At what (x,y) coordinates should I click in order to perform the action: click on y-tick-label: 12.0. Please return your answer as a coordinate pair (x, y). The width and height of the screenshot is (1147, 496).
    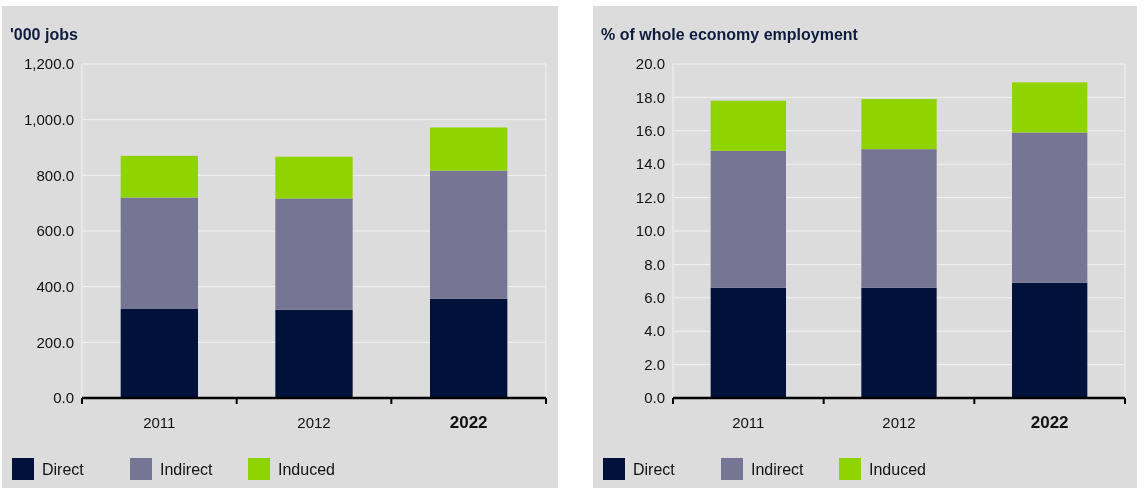
    Looking at the image, I should click on (650, 197).